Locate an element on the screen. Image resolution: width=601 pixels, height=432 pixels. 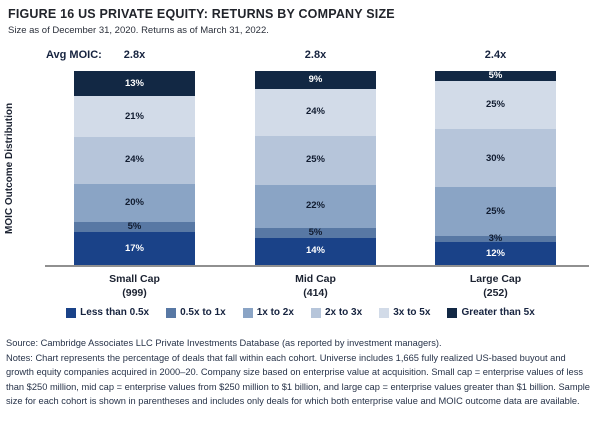
legend-label: 3x to 5x is located at coordinates (412, 312).